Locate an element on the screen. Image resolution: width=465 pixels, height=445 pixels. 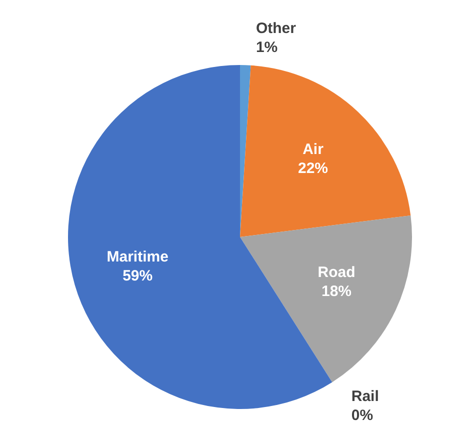
slice-label: Maritime is located at coordinates (137, 257).